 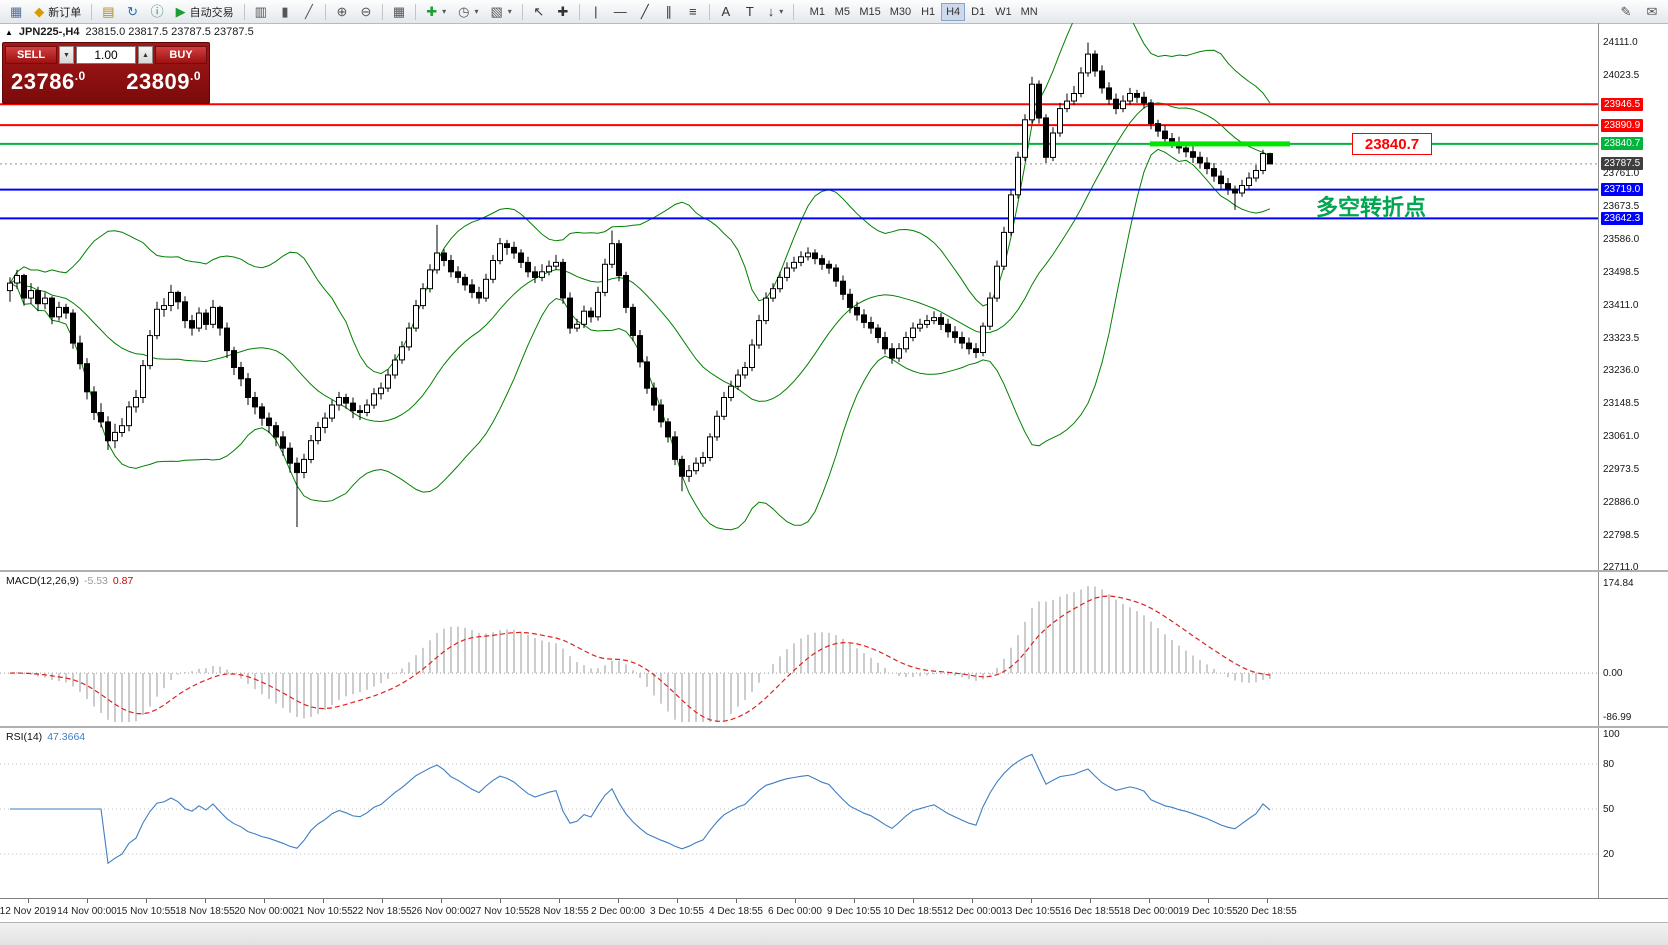 I want to click on toolbar-right: ✎ ✉, so click(x=1639, y=12).